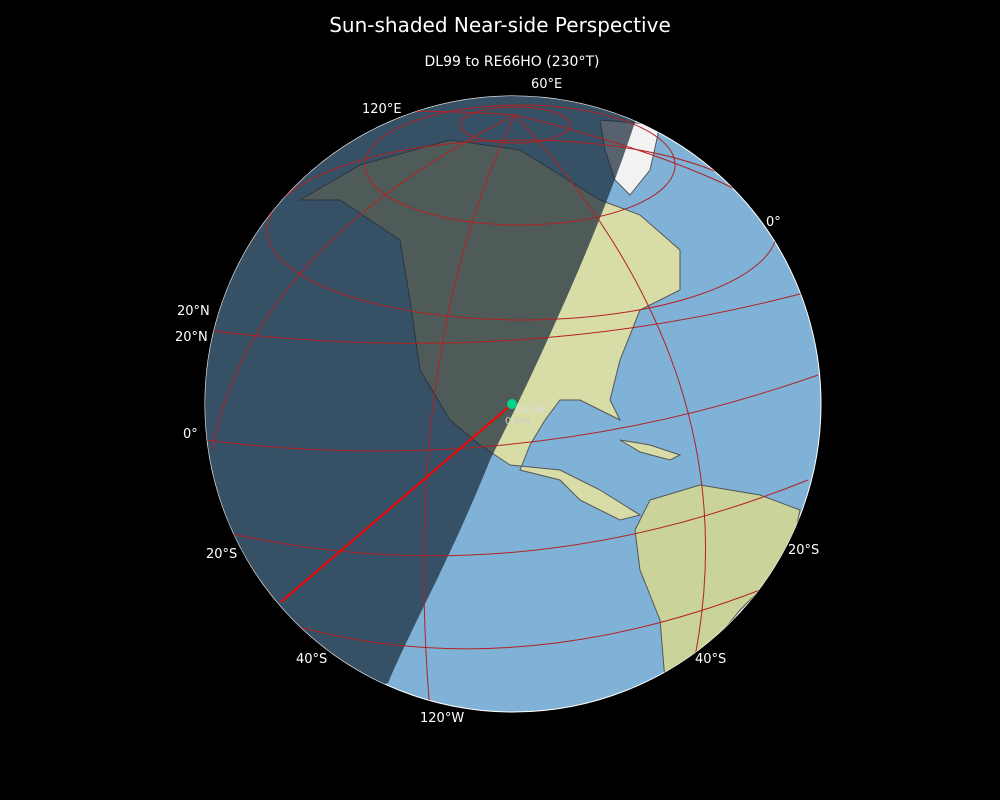 This screenshot has height=800, width=1000. Describe the element at coordinates (221, 554) in the screenshot. I see `label-20s-left: 20°S` at that location.